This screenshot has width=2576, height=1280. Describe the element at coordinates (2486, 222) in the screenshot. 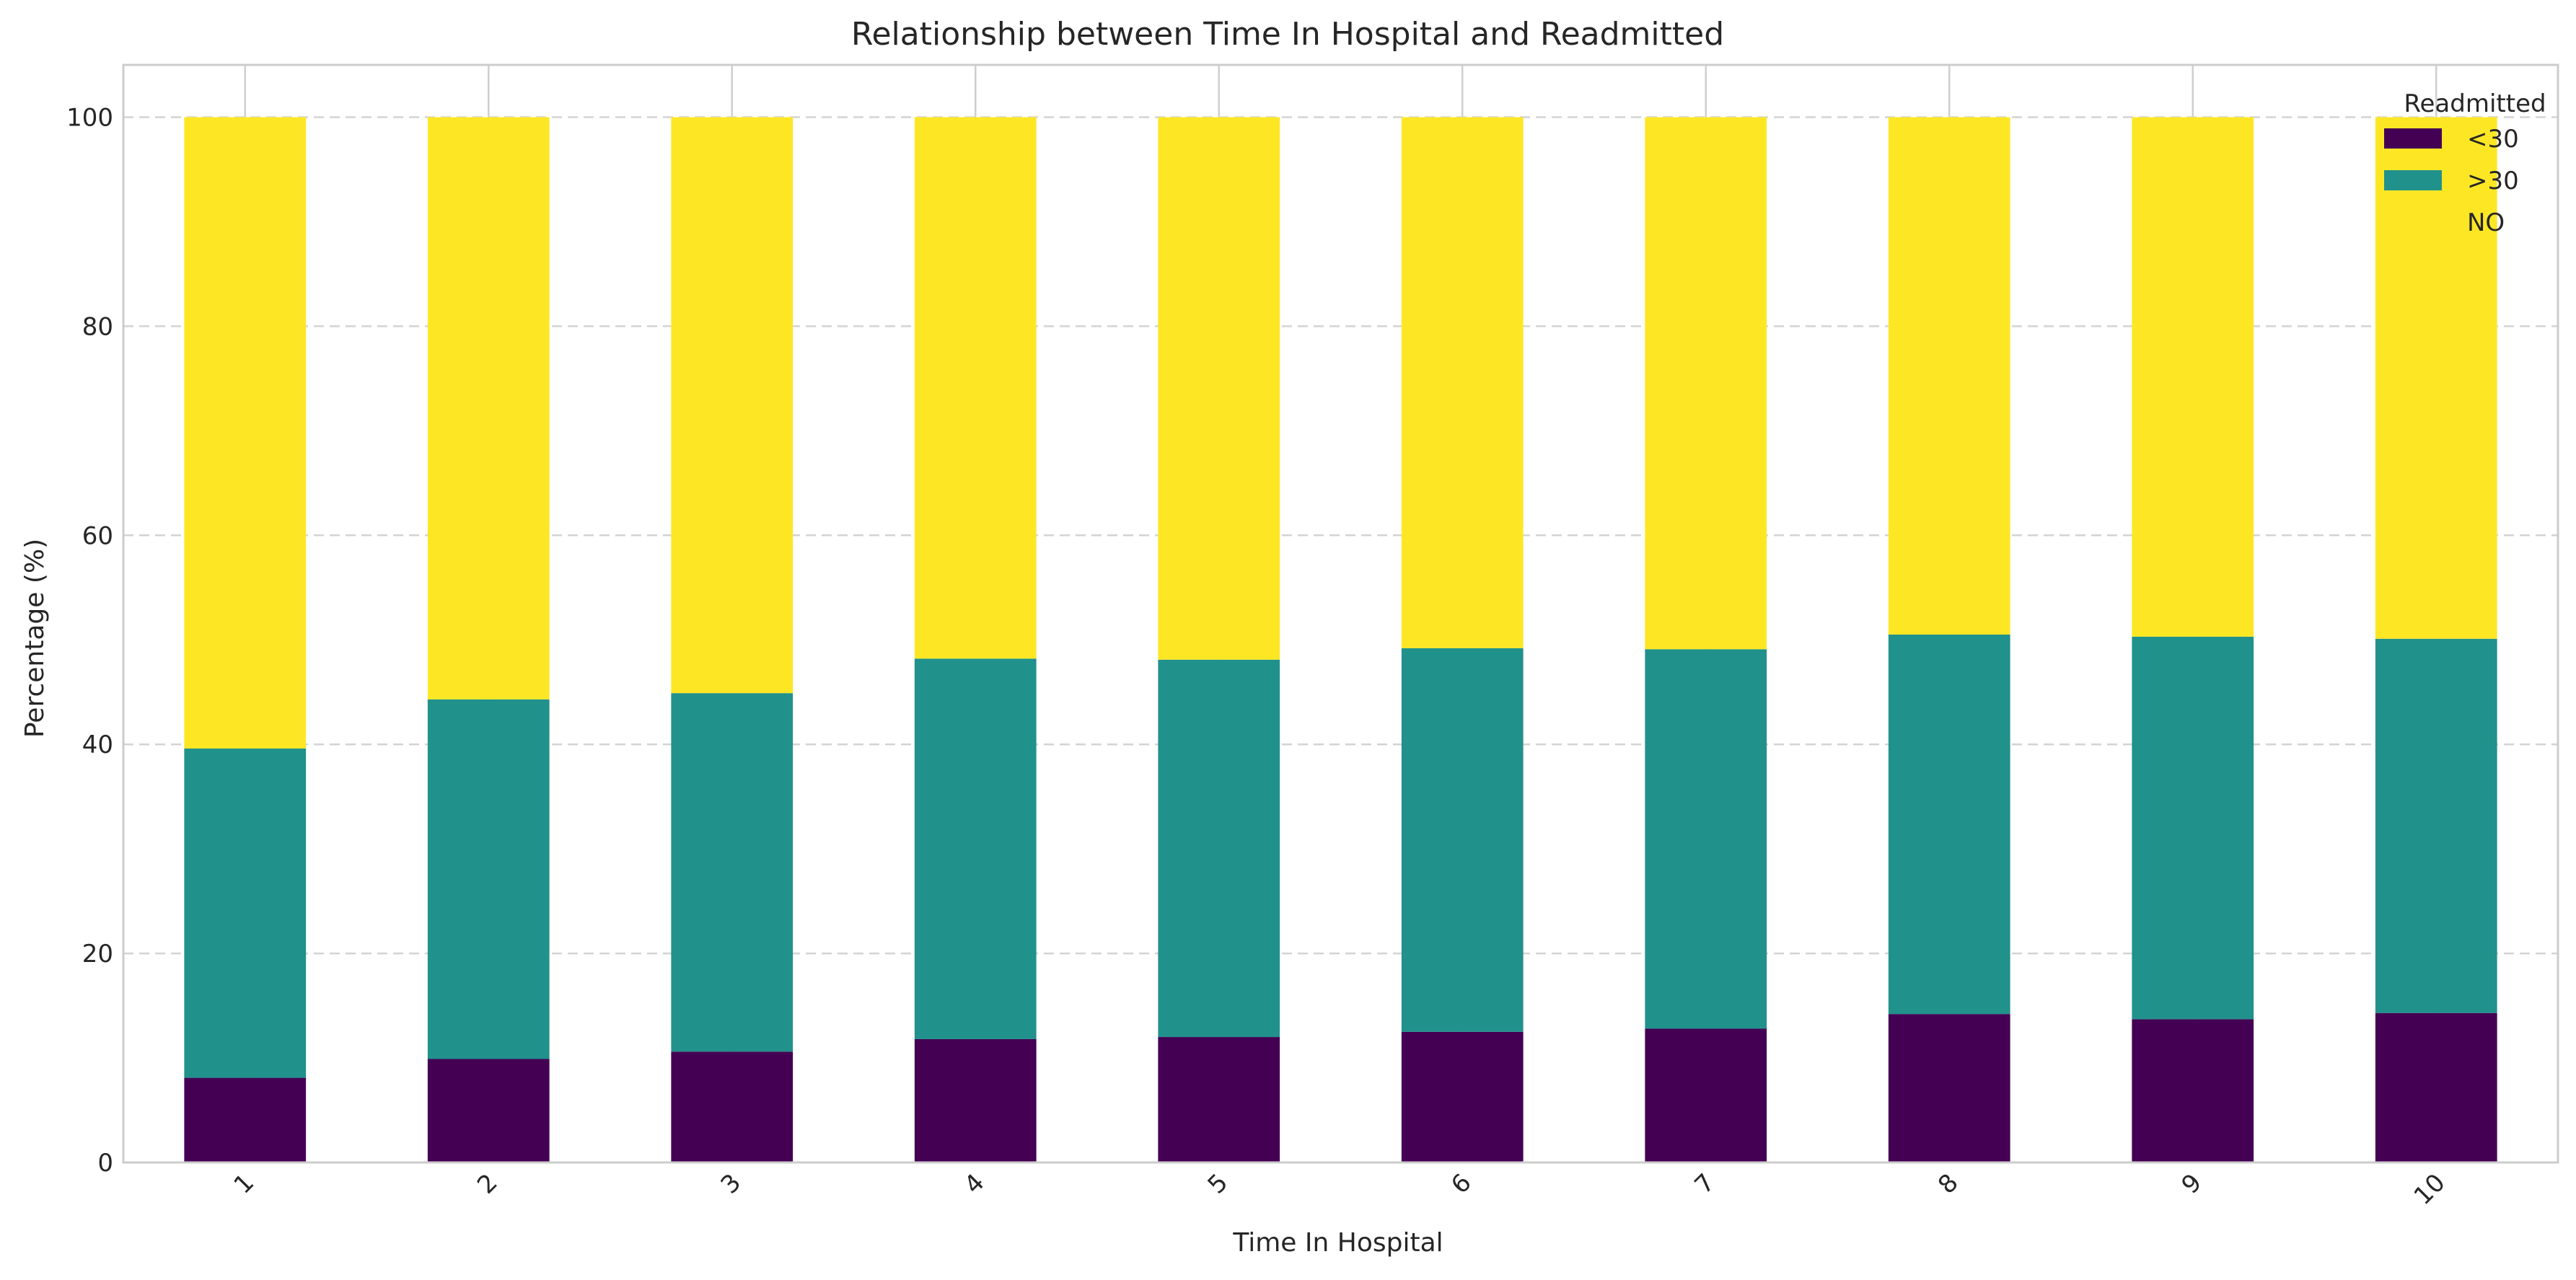

I see `legend-label: NO` at that location.